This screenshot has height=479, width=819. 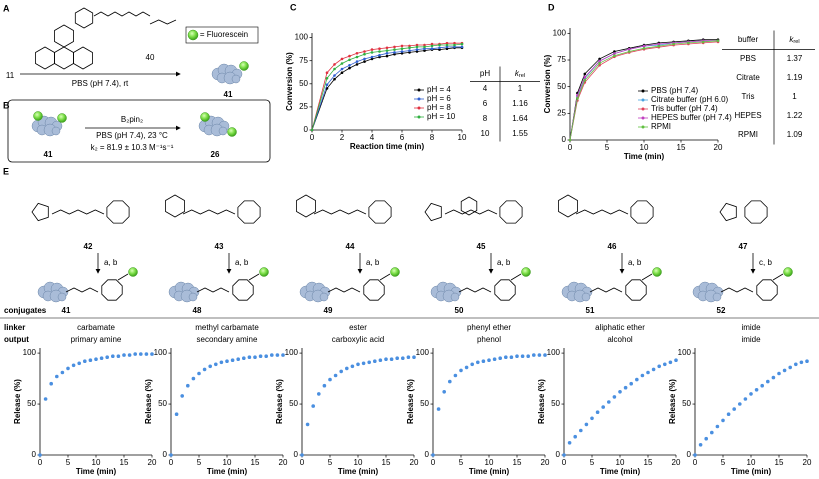 I want to click on scheme-b-box, so click(x=139, y=131).